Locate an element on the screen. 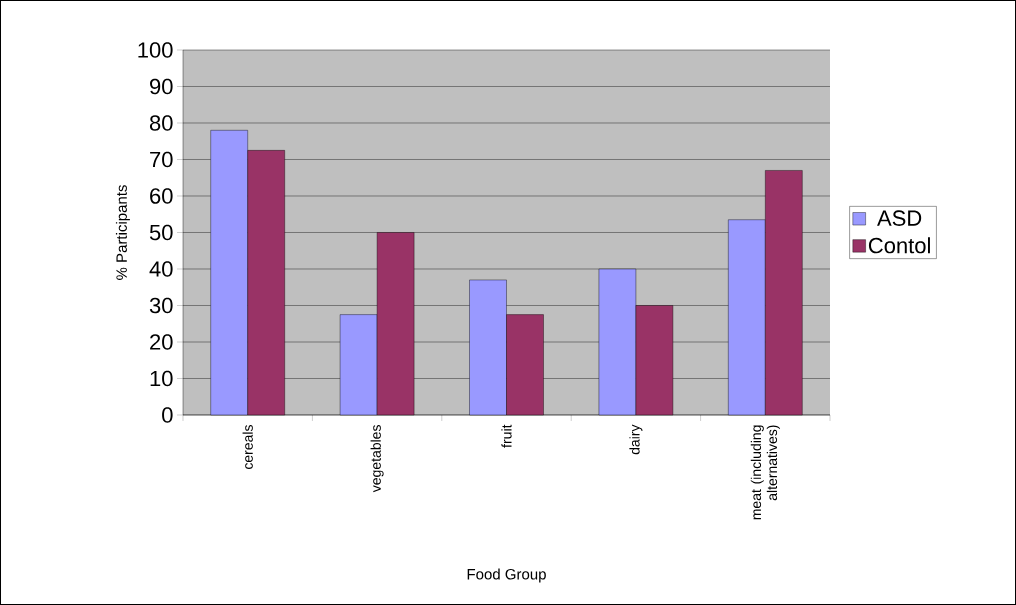  y-tick-label: 20 is located at coordinates (161, 342).